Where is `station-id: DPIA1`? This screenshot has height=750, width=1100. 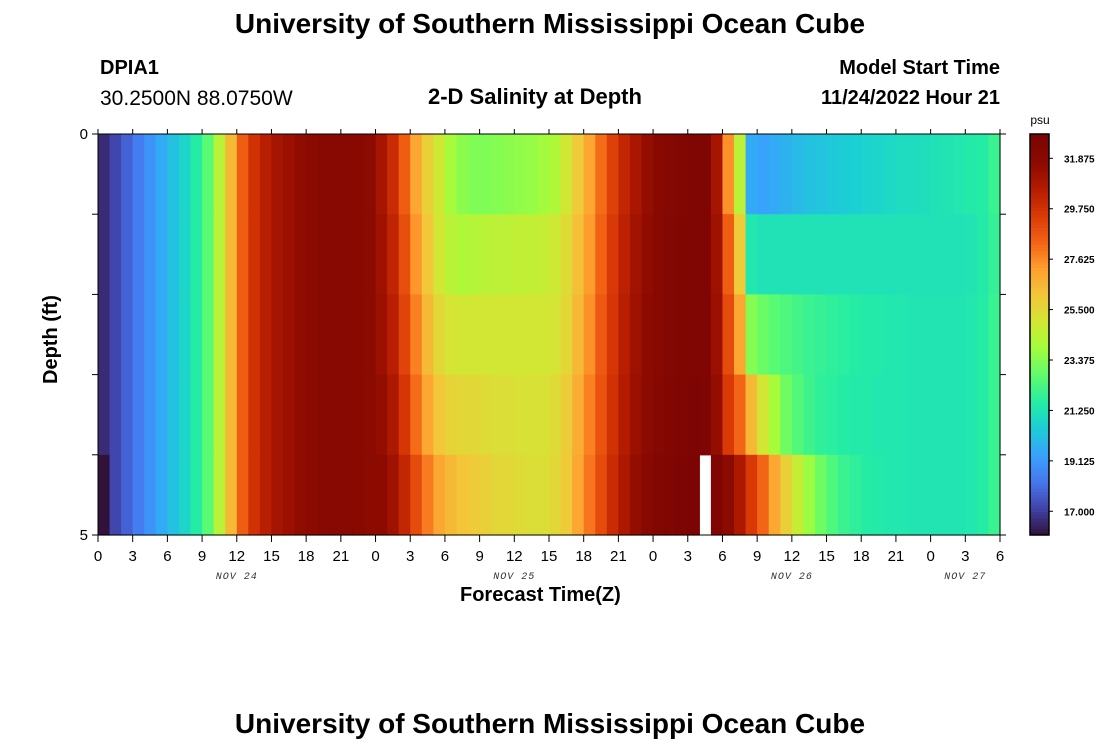 station-id: DPIA1 is located at coordinates (129, 68).